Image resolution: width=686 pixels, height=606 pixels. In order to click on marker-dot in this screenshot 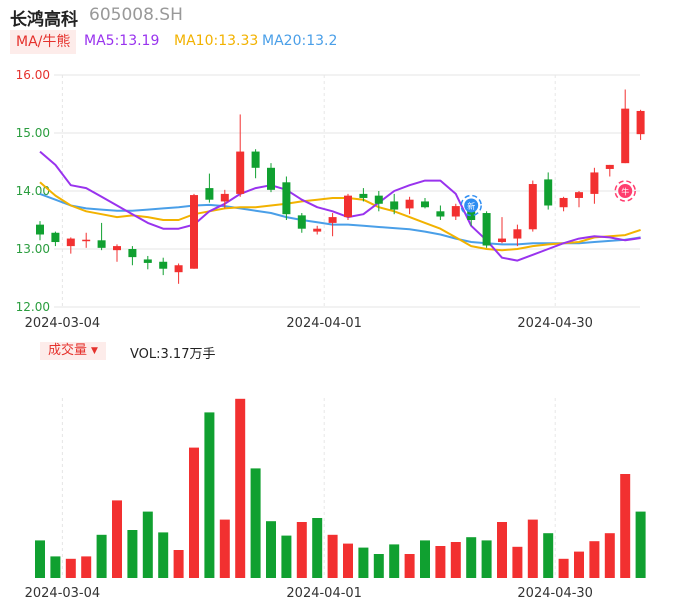, I will do `click(625, 191)`.